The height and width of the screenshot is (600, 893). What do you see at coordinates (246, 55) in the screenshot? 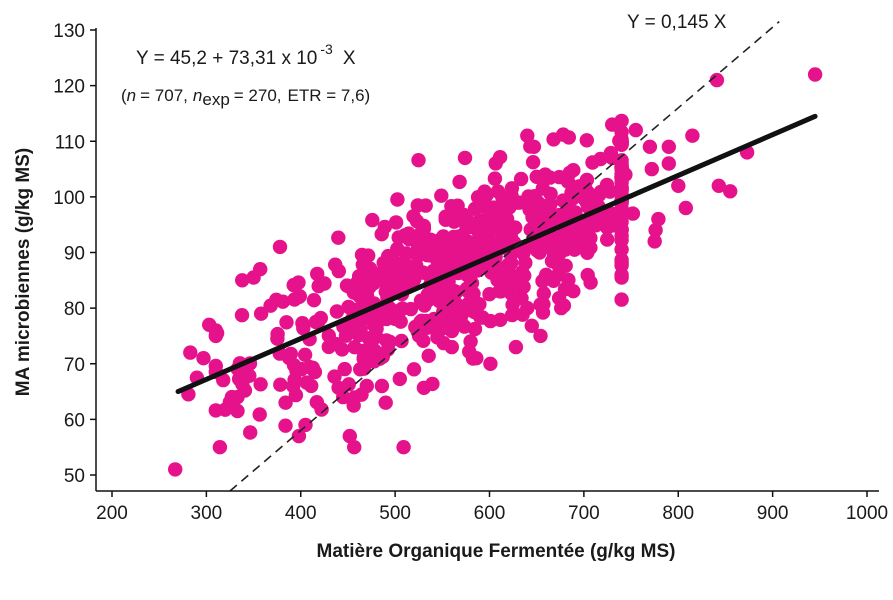
I see `regression-equation: Y = 45,2 + 73,31 x 10 -3 X` at bounding box center [246, 55].